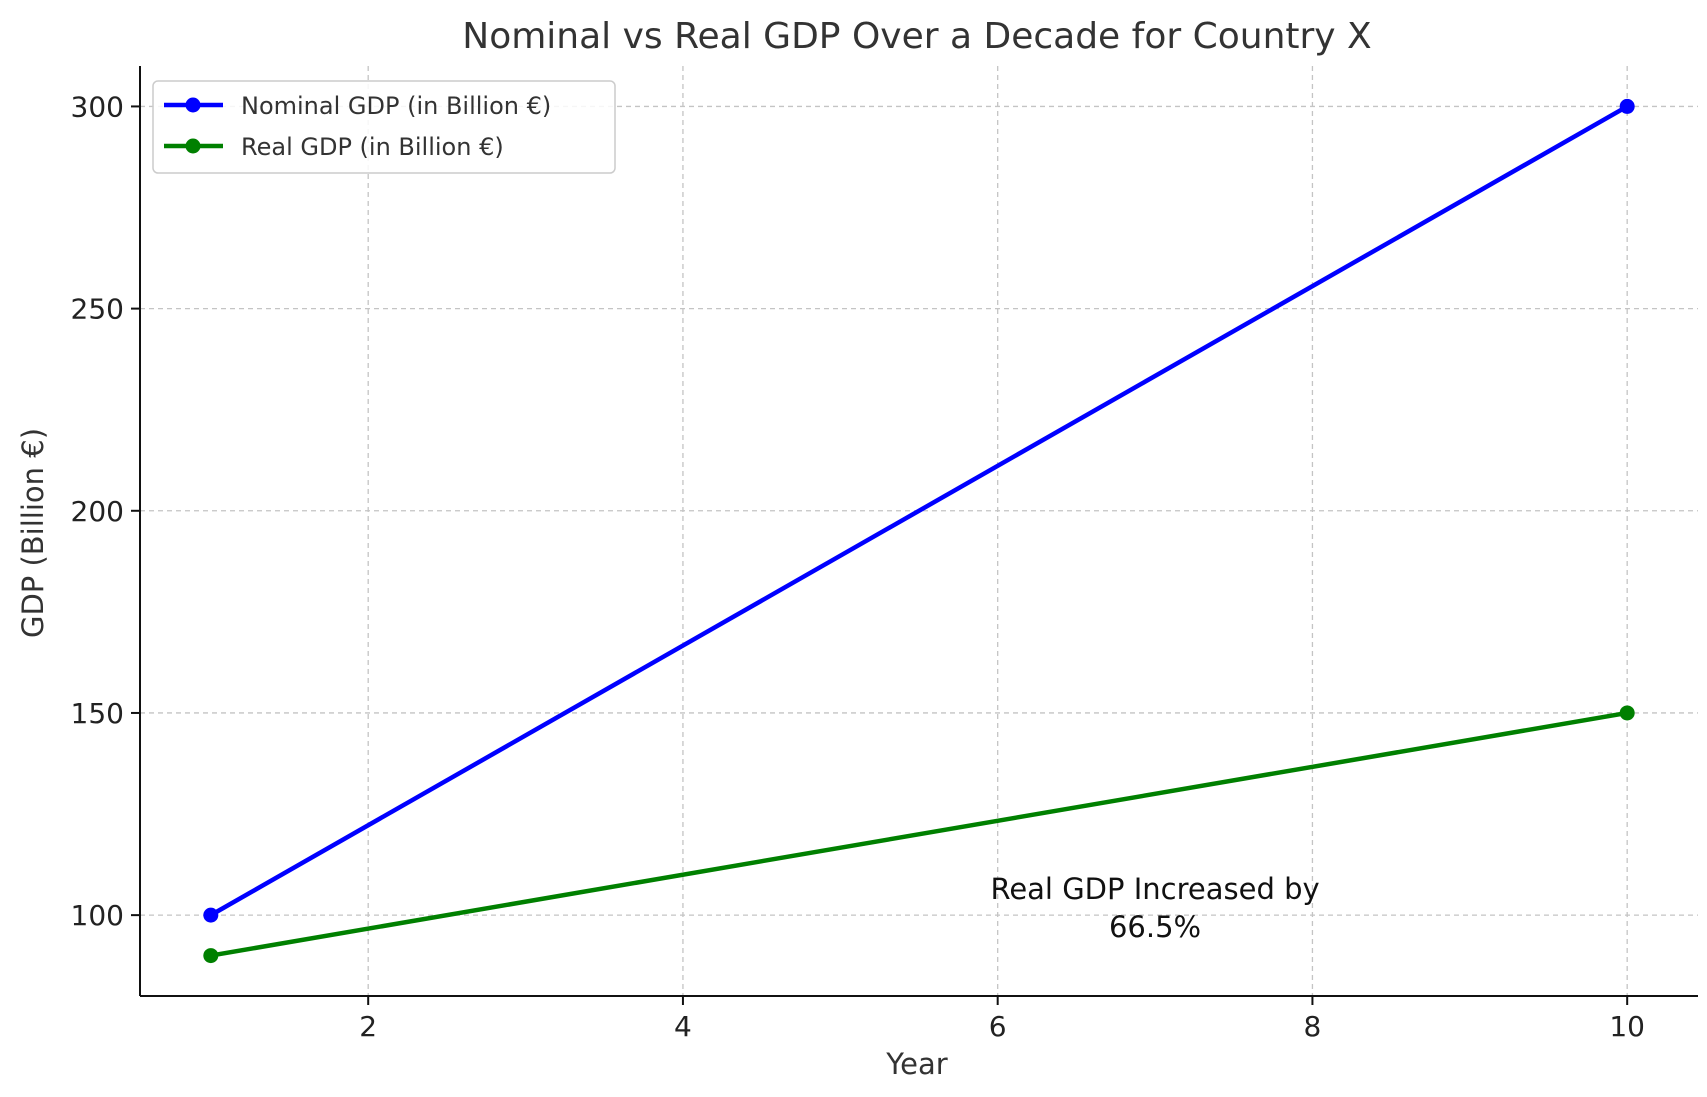  I want to click on y-tick-label: 200, so click(97, 511).